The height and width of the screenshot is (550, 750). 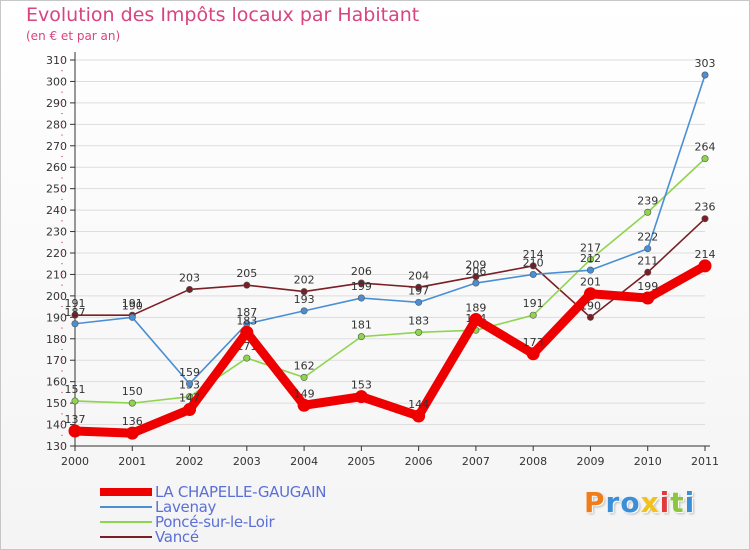 I want to click on y-tick-label: 280, so click(x=56, y=124).